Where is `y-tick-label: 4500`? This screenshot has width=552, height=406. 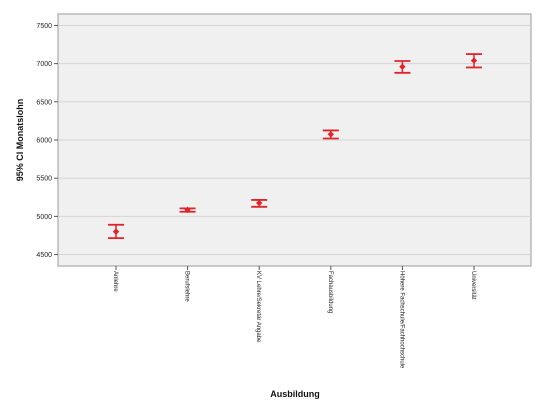
y-tick-label: 4500 is located at coordinates (44, 255).